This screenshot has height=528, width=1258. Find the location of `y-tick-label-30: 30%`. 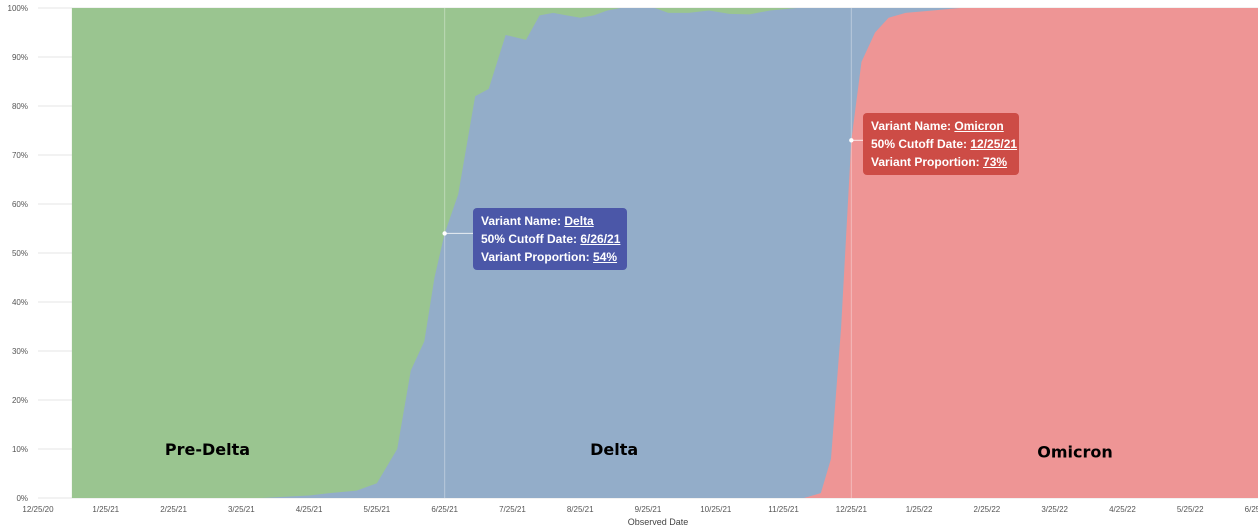

y-tick-label-30: 30% is located at coordinates (20, 351).